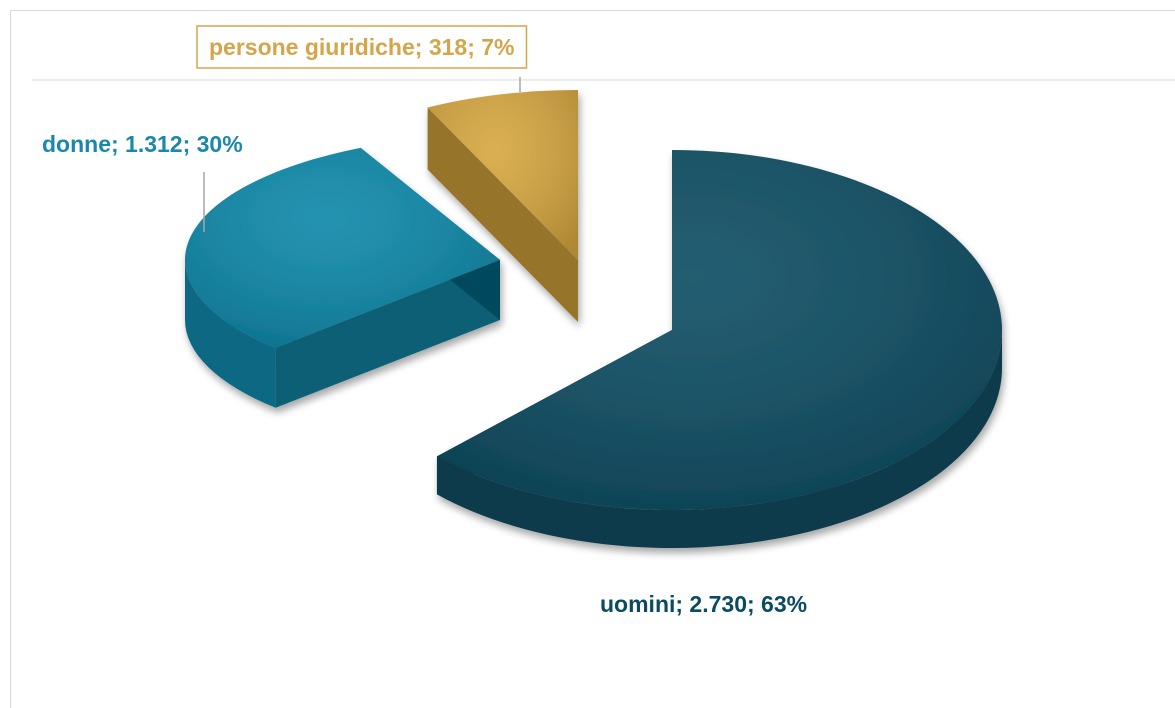 Image resolution: width=1175 pixels, height=708 pixels. What do you see at coordinates (502, 206) in the screenshot?
I see `slice-persone-giuridiche` at bounding box center [502, 206].